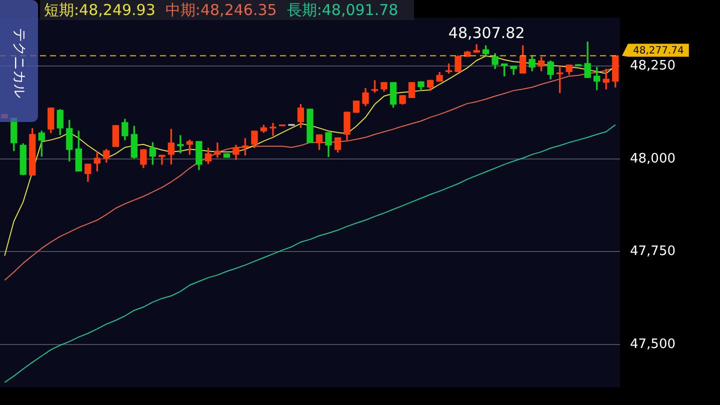 The height and width of the screenshot is (405, 720). I want to click on y-tick-label: 47,500, so click(653, 344).